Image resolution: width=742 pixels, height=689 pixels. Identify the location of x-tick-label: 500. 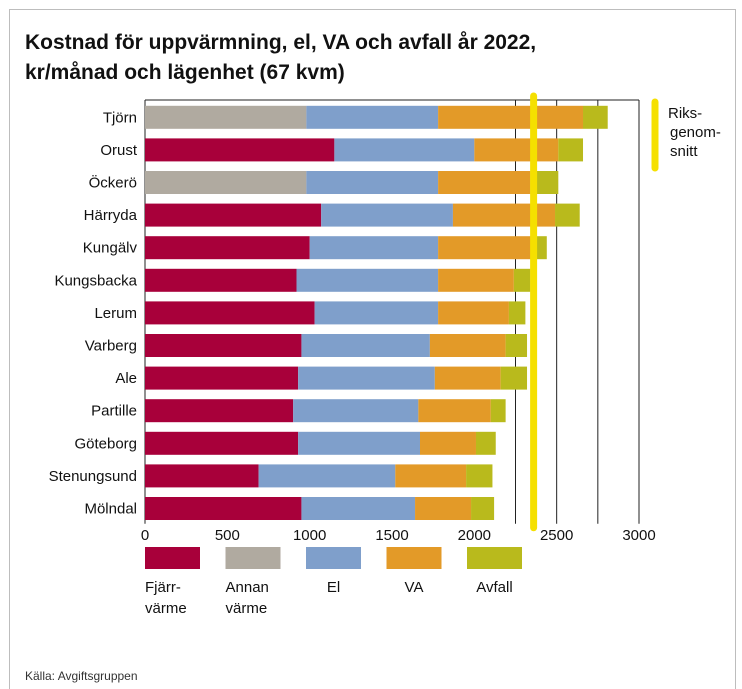
(227, 535).